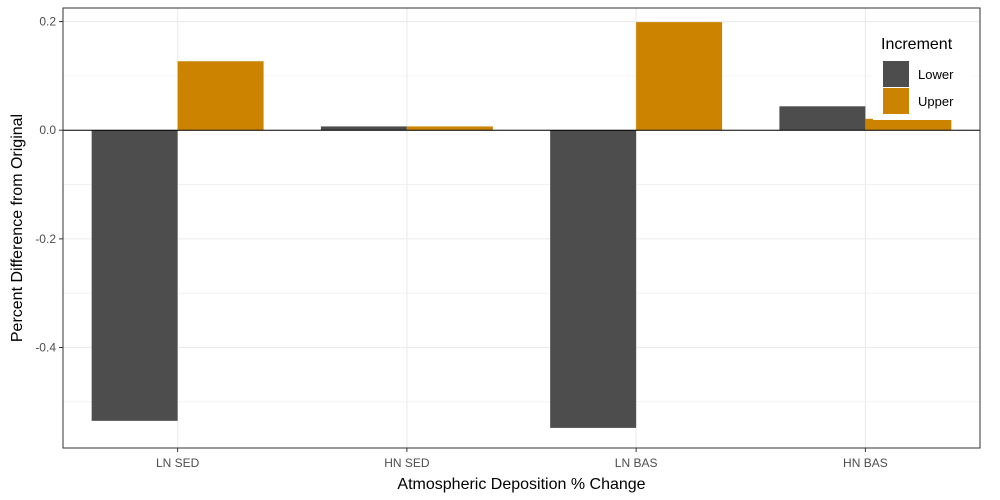 This screenshot has height=500, width=1000. I want to click on bar-lower-hn-sed, so click(363, 128).